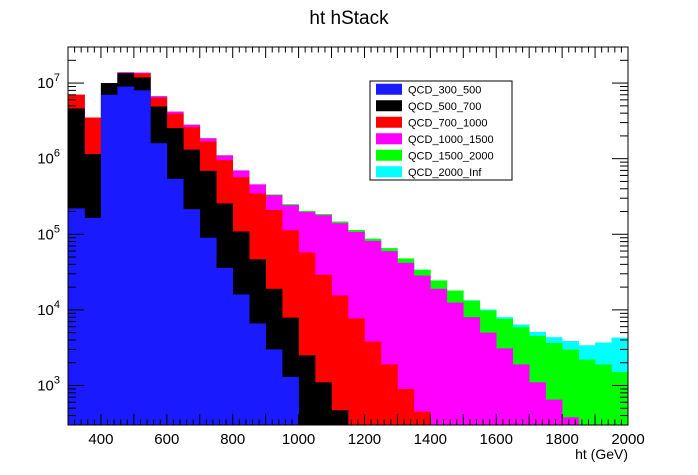 The height and width of the screenshot is (475, 698). Describe the element at coordinates (444, 90) in the screenshot. I see `legend-entry-QCD_300_500: QCD_300_500` at that location.